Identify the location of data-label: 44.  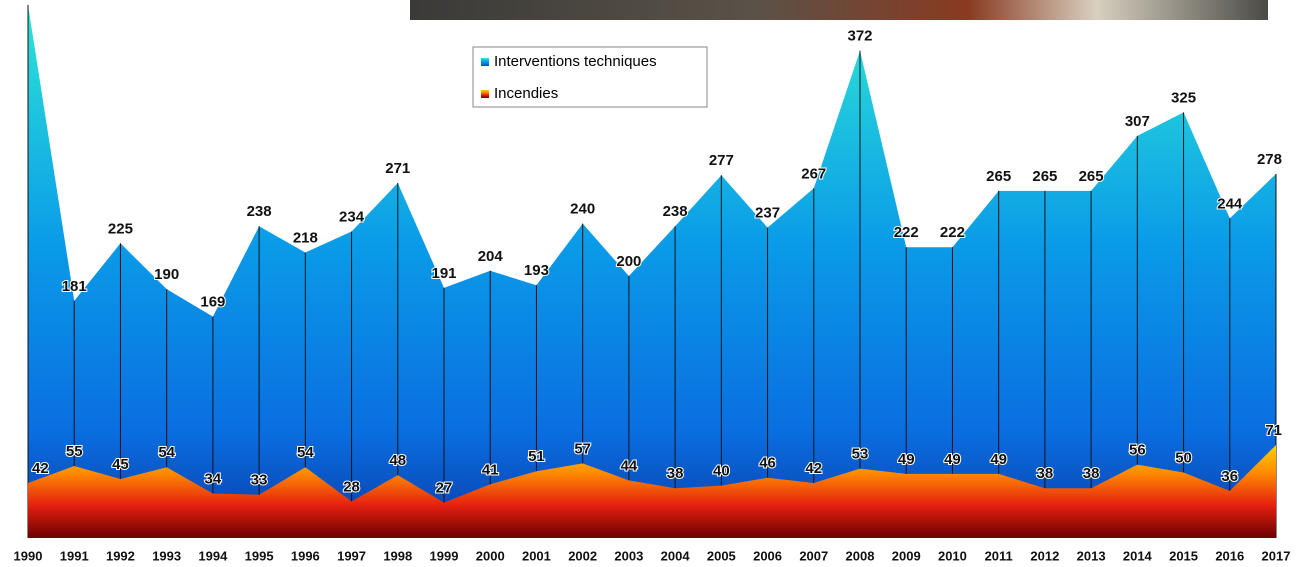
(629, 465).